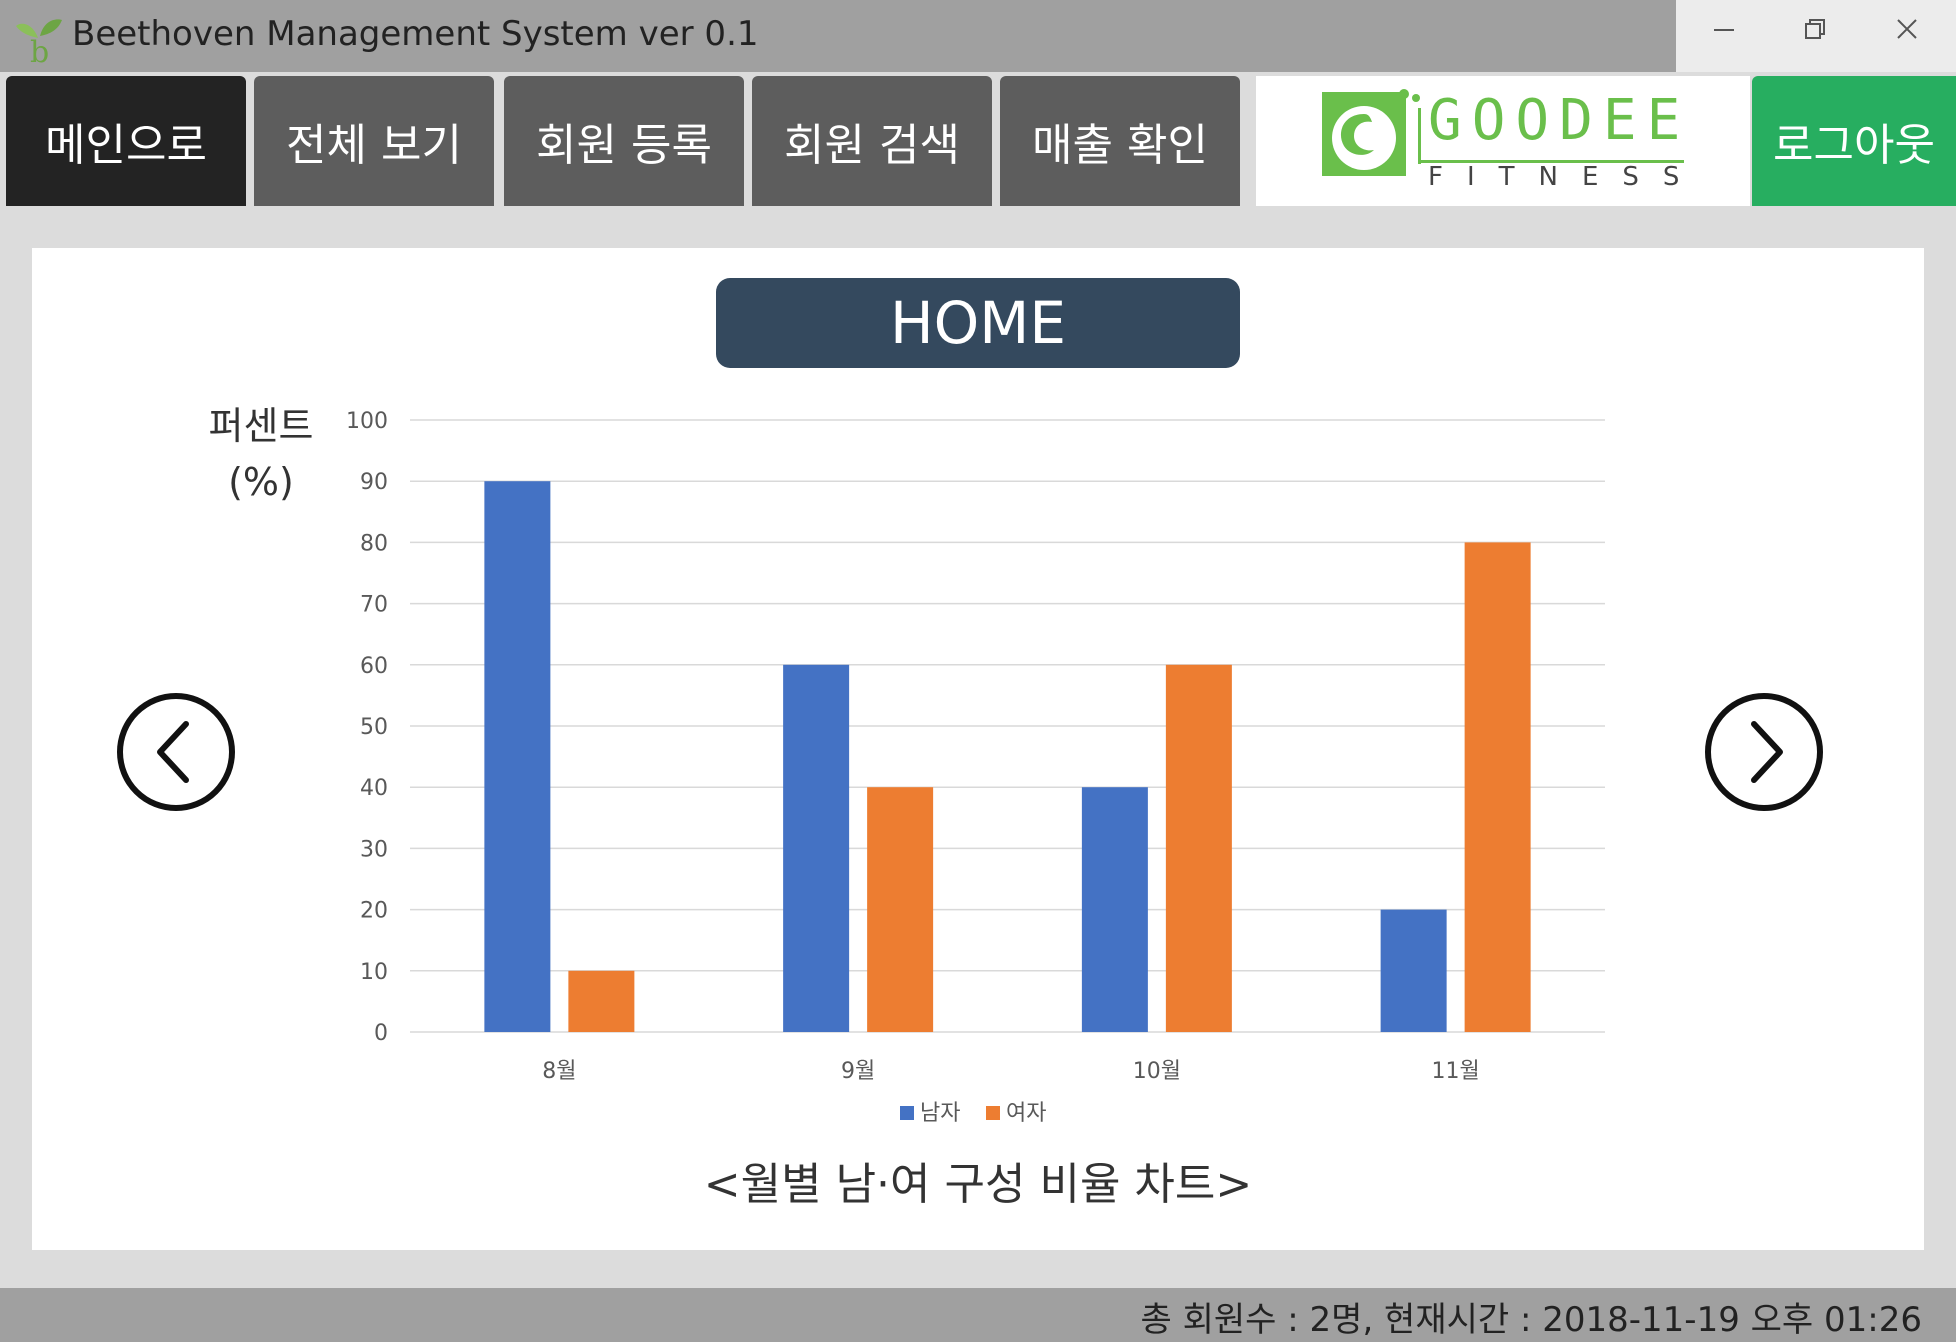 The image size is (1956, 1342). What do you see at coordinates (374, 666) in the screenshot?
I see `y-tick-label: 60` at bounding box center [374, 666].